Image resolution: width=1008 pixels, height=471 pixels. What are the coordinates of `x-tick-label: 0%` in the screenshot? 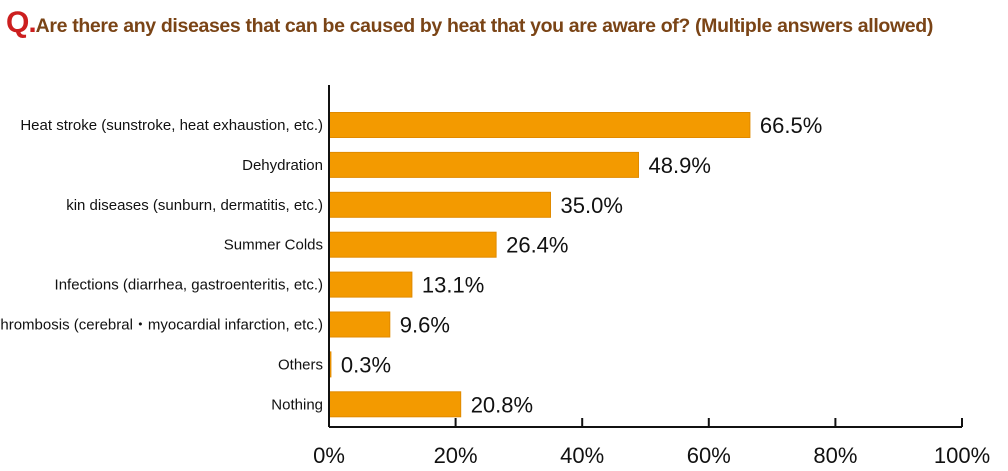 It's located at (329, 455).